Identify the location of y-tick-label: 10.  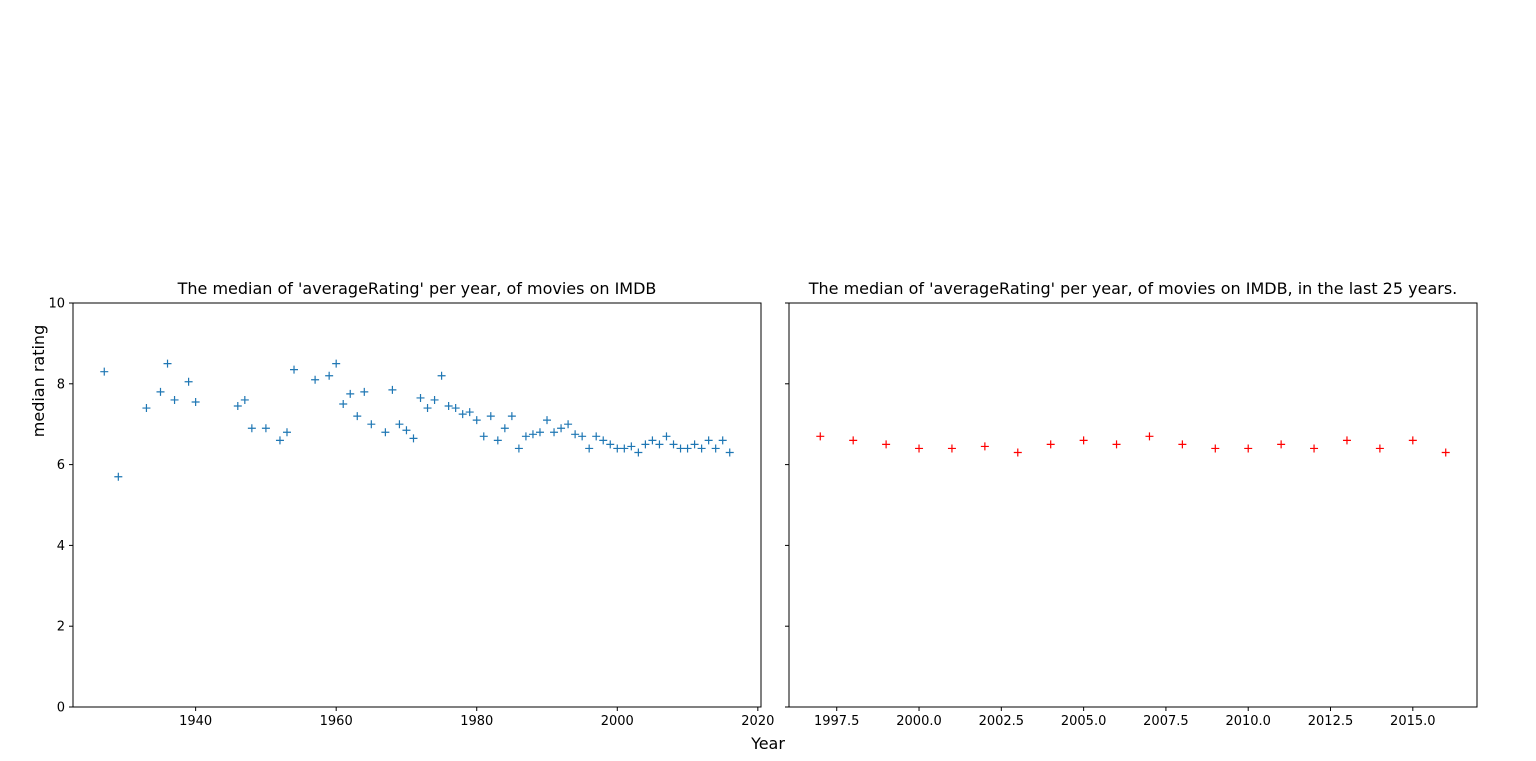
(56, 304).